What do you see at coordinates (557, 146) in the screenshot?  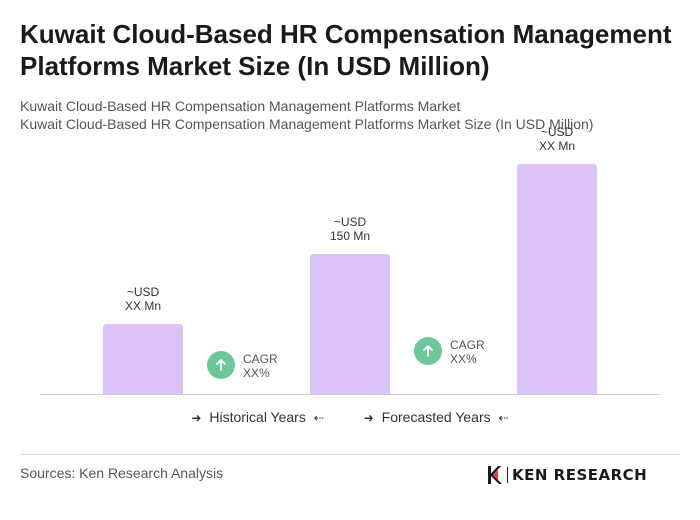 I see `bar-3-value-label-line-2: XX Mn` at bounding box center [557, 146].